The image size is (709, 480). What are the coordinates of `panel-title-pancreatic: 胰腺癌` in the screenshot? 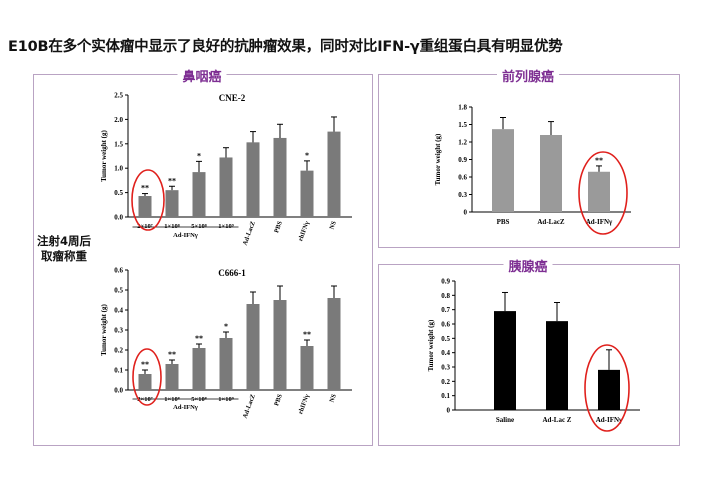 It's located at (528, 265).